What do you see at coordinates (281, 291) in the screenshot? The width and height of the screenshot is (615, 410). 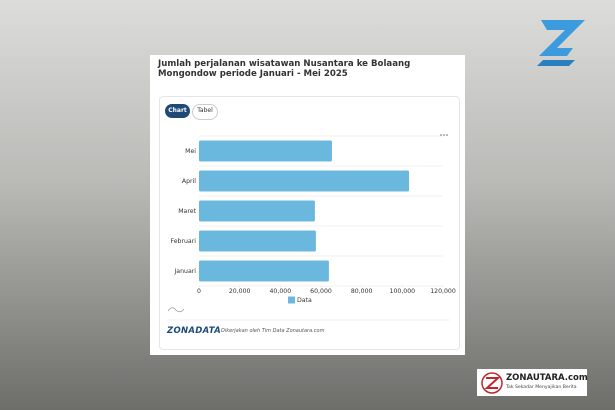 I see `x-tick-label: 40,000` at bounding box center [281, 291].